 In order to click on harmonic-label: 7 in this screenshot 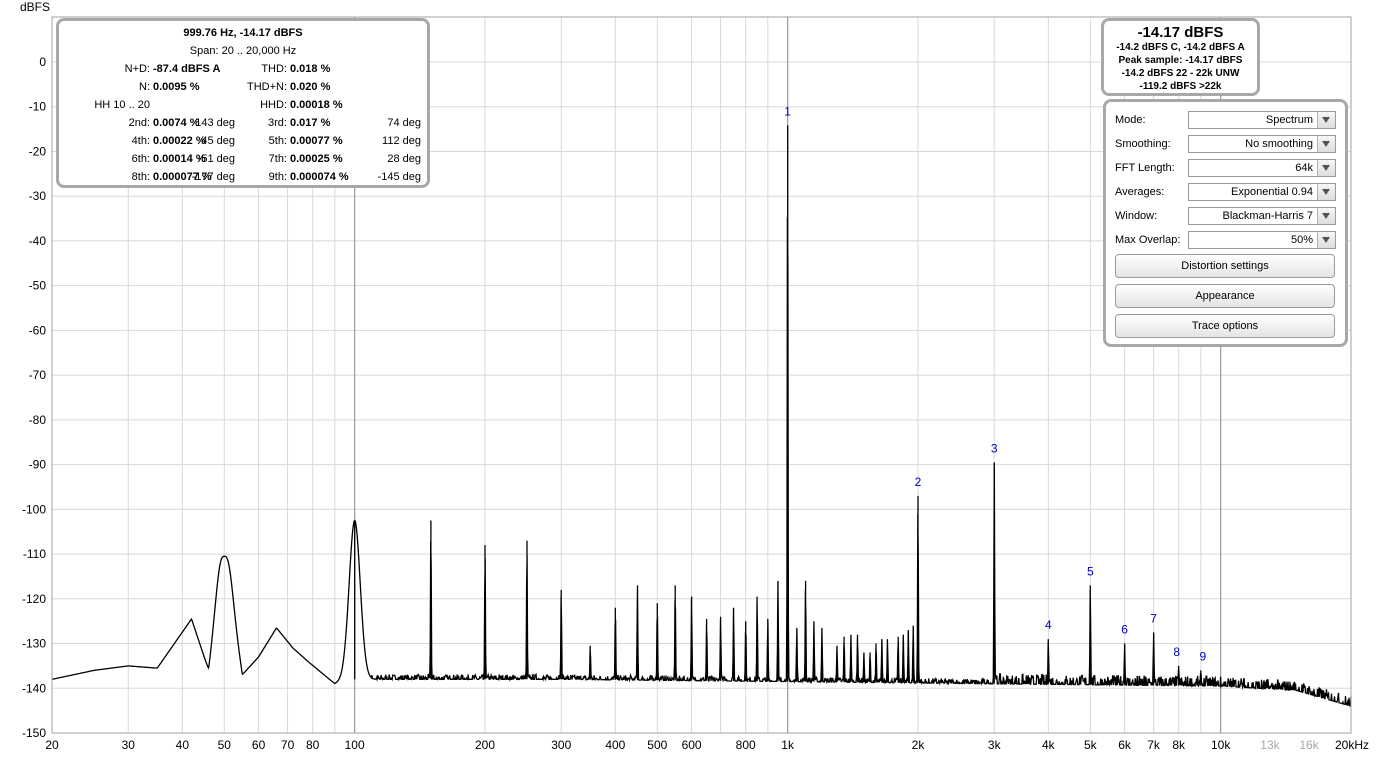, I will do `click(1153, 618)`.